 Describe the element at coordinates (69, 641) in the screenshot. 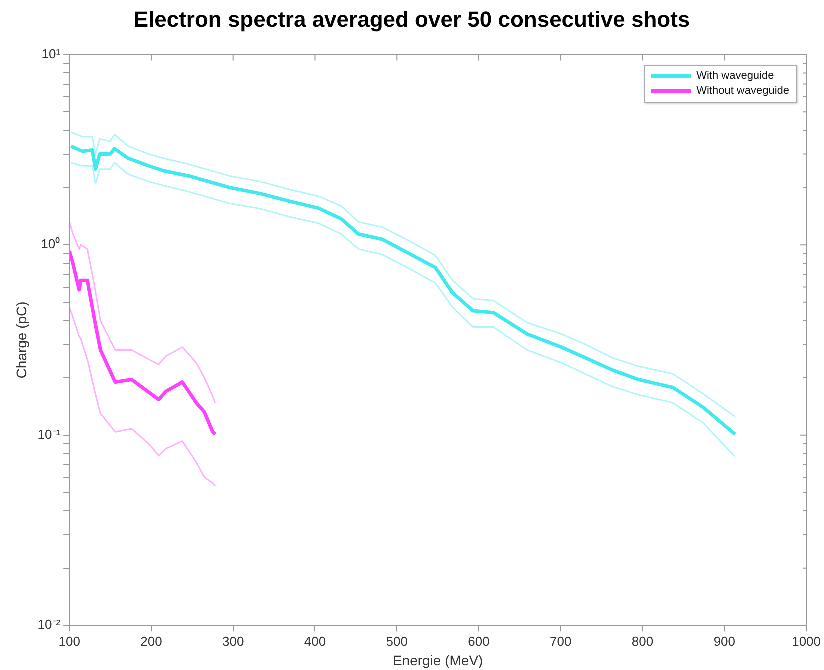

I see `x-tick-label: 100` at that location.